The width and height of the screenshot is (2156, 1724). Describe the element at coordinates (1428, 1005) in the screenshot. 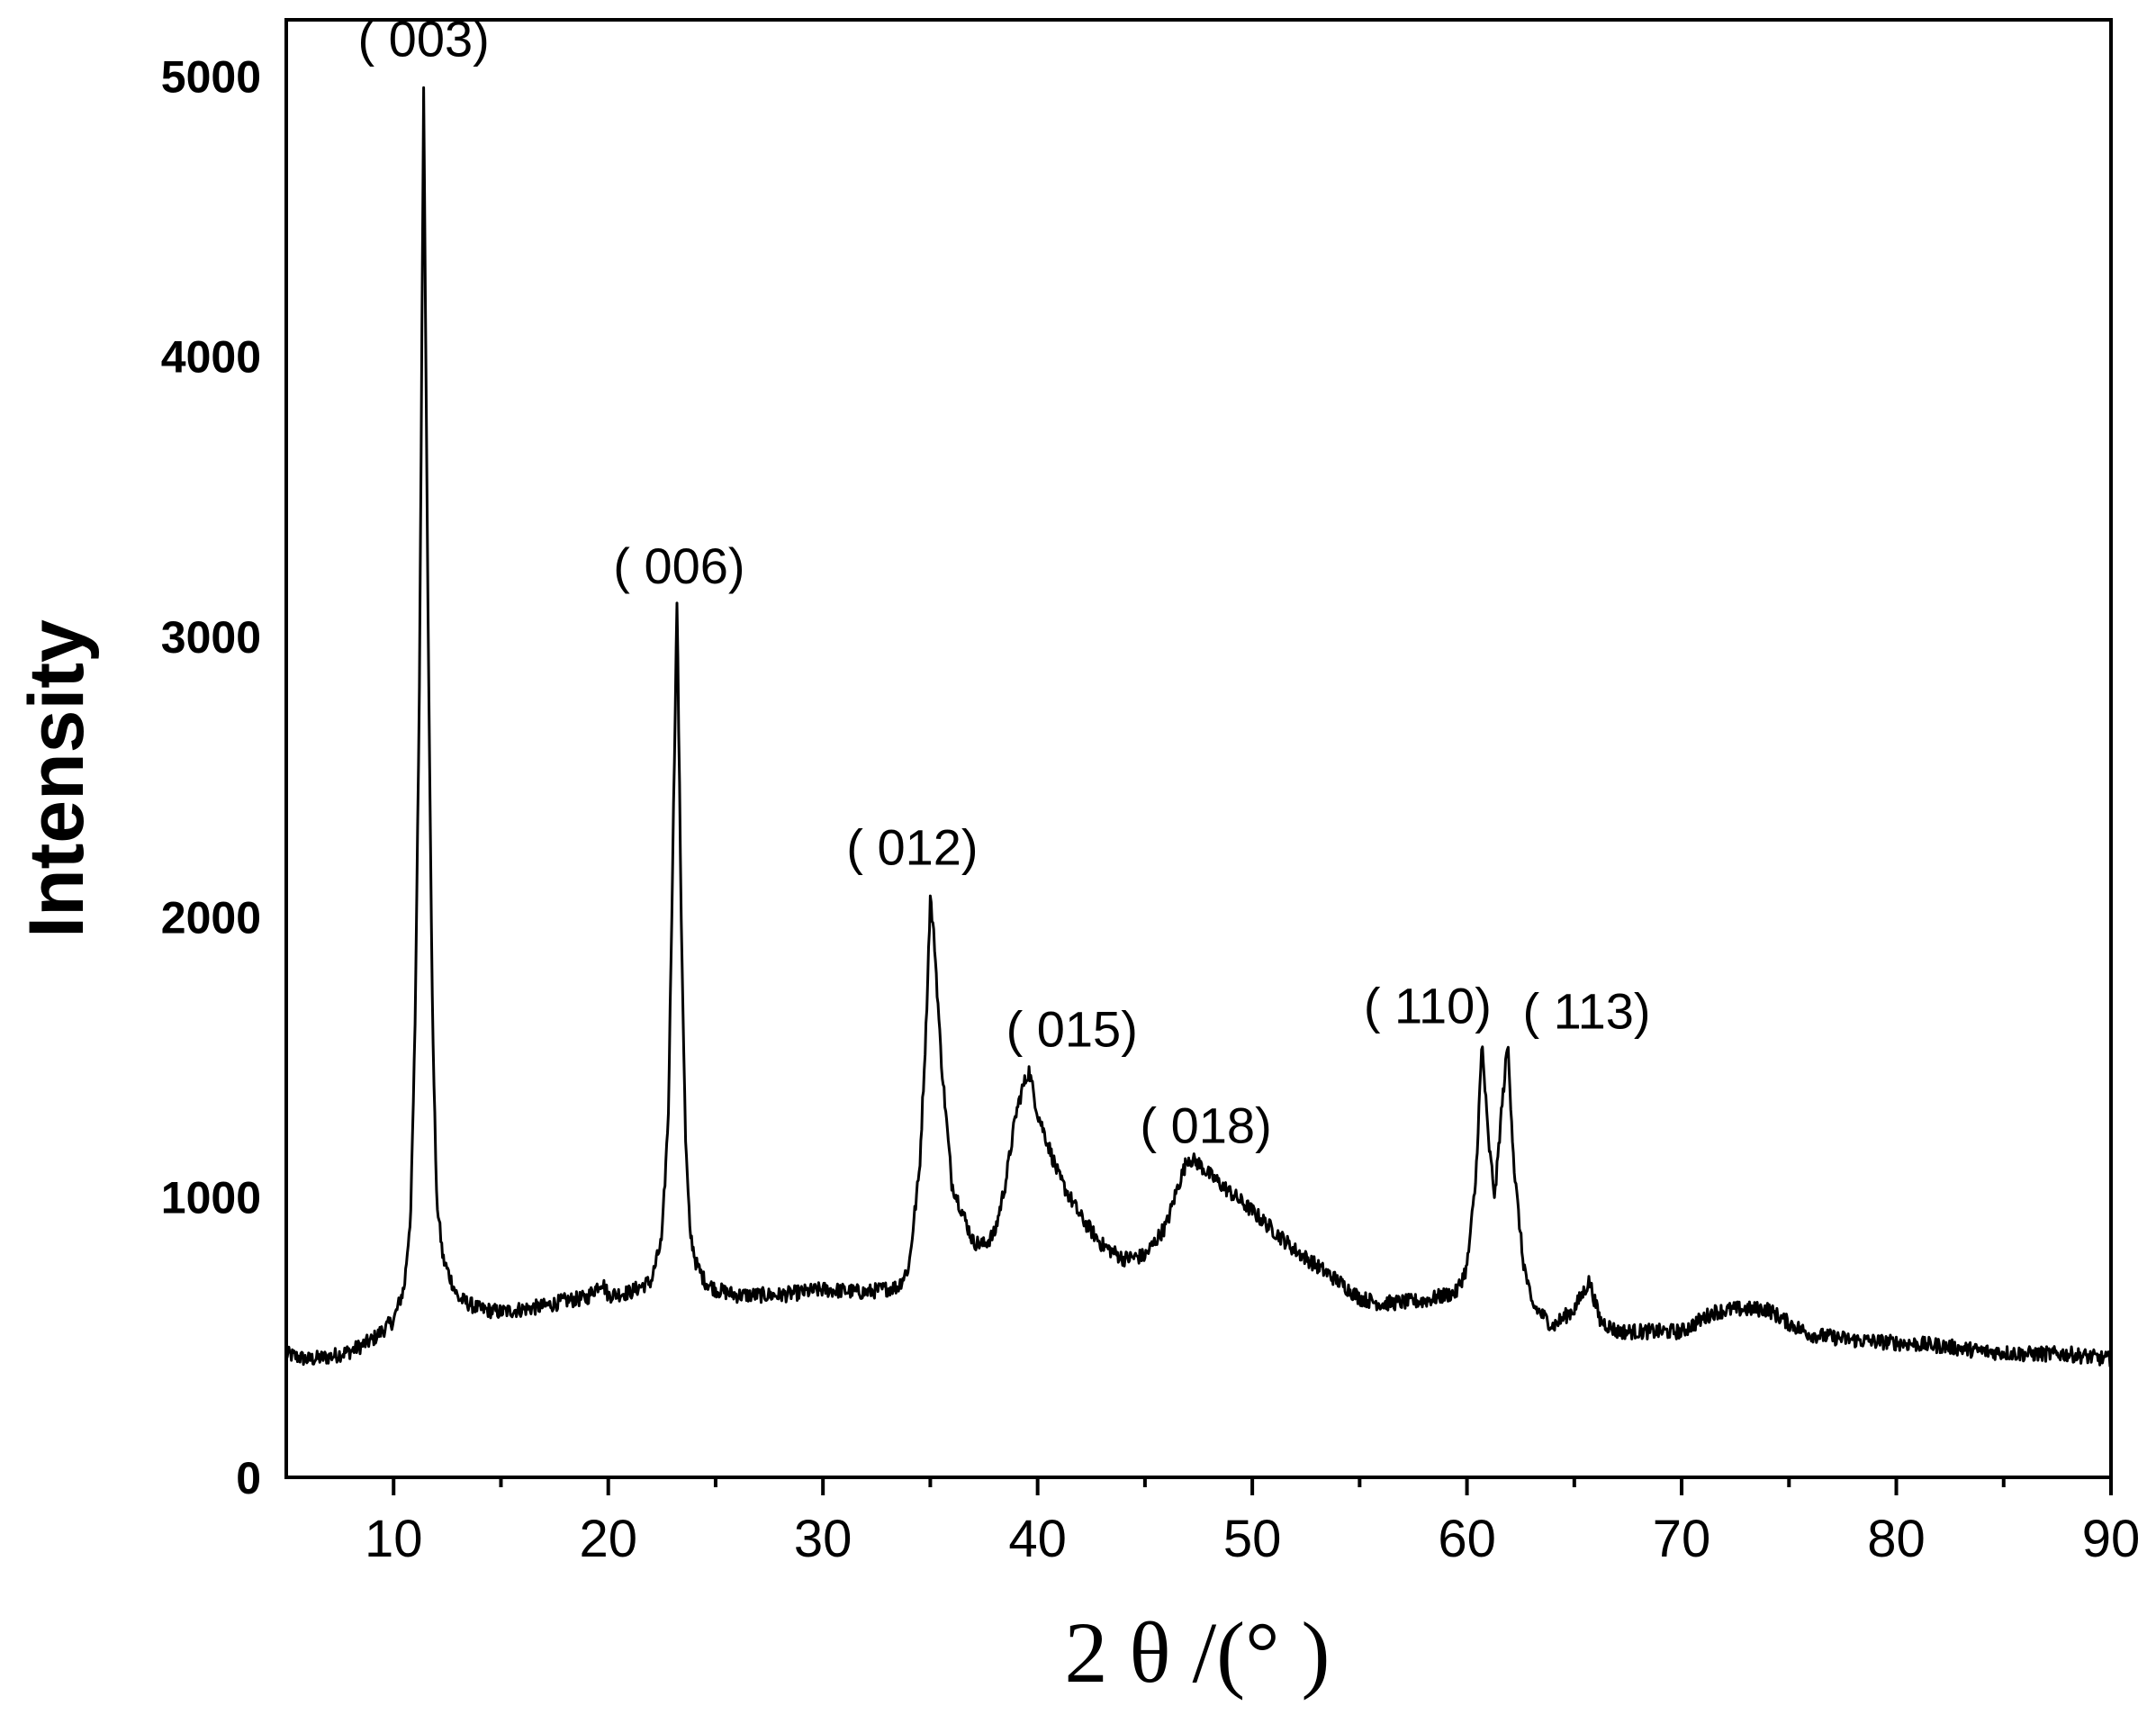

I see `peak-label: ( 110)` at that location.